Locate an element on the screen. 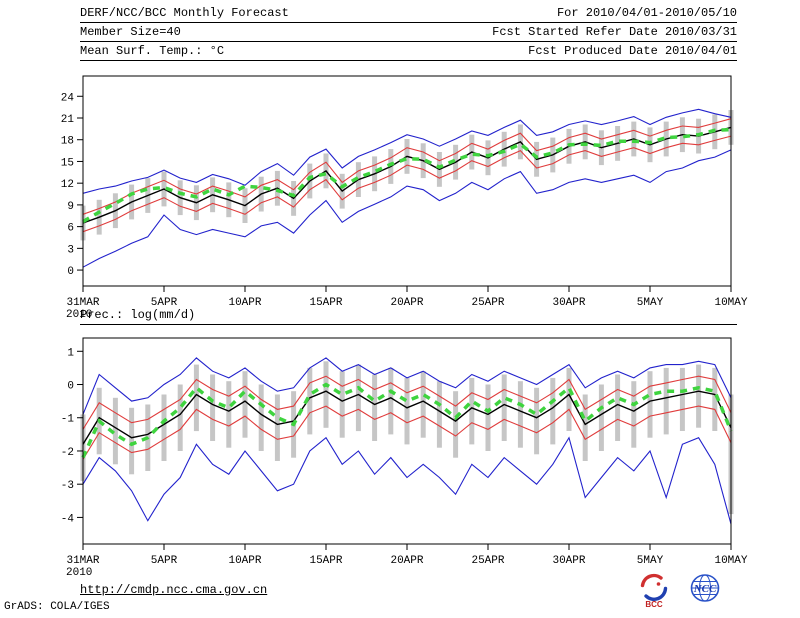  temp-panel-title: Mean Surf. Temp.: °C is located at coordinates (152, 51).